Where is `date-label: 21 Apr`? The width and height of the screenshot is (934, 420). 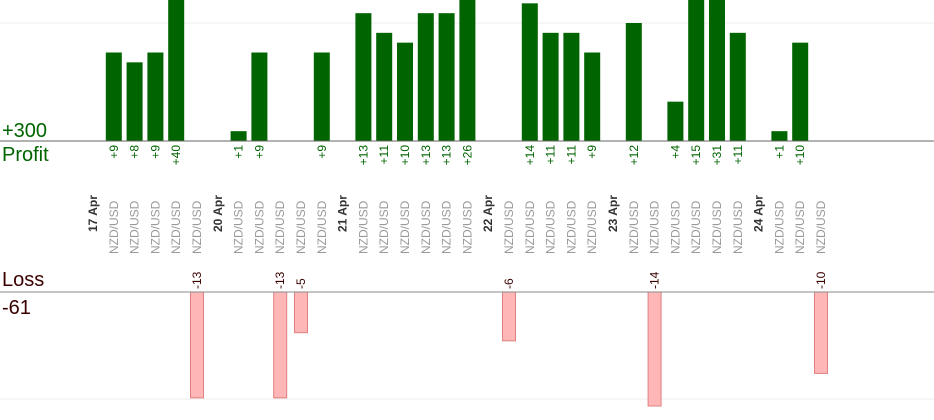
date-label: 21 Apr is located at coordinates (343, 213).